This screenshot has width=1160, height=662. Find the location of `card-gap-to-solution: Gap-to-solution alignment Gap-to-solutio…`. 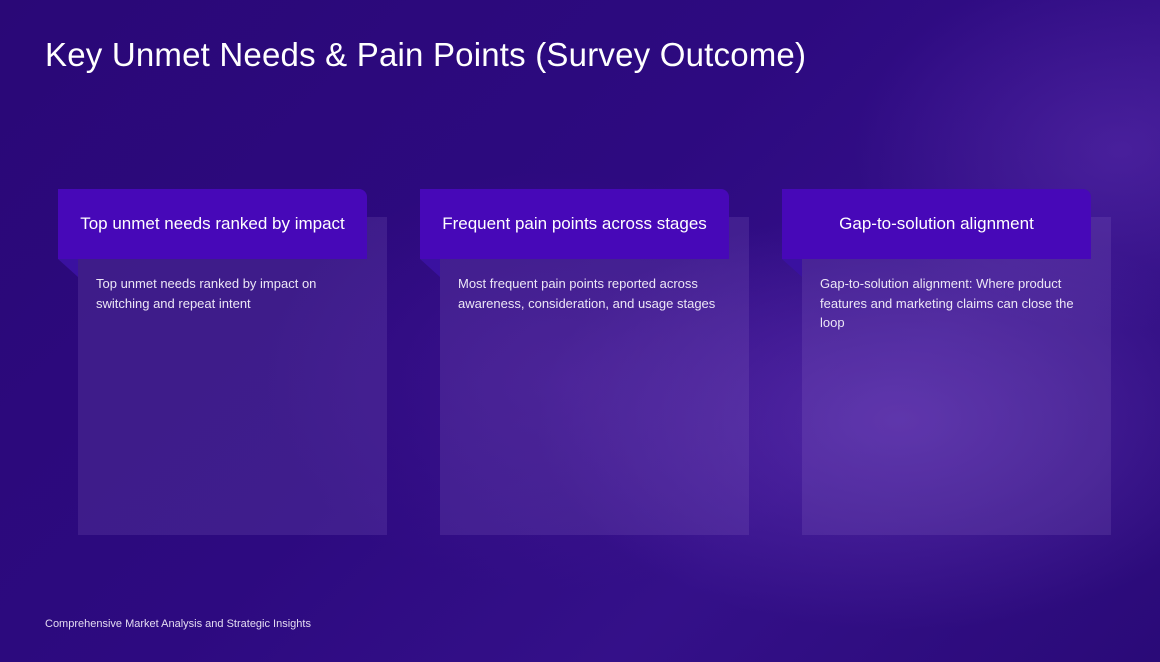

card-gap-to-solution: Gap-to-solution alignment Gap-to-solutio… is located at coordinates (947, 362).